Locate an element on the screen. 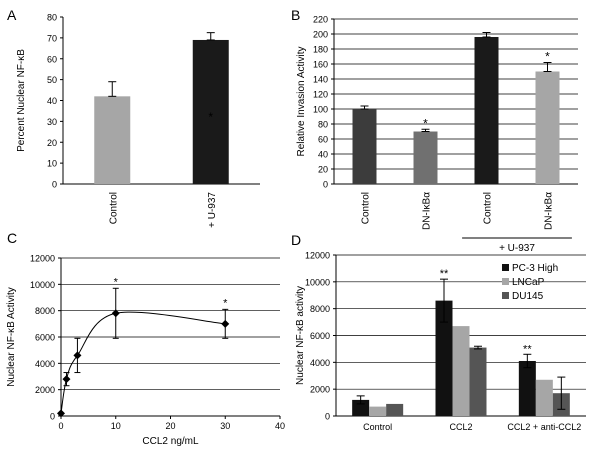  legend-label: DU145 is located at coordinates (528, 296).